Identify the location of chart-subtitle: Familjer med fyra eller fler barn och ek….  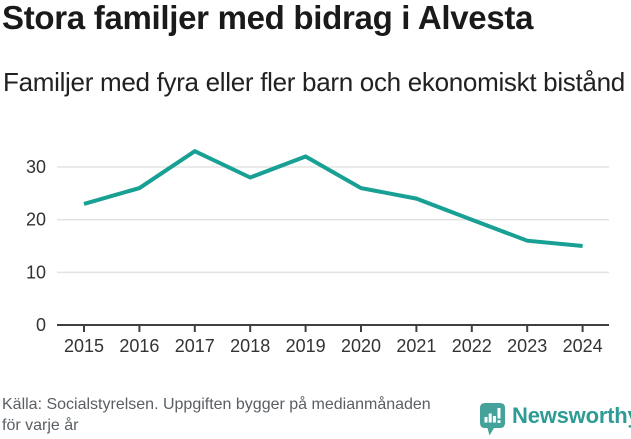
(314, 82).